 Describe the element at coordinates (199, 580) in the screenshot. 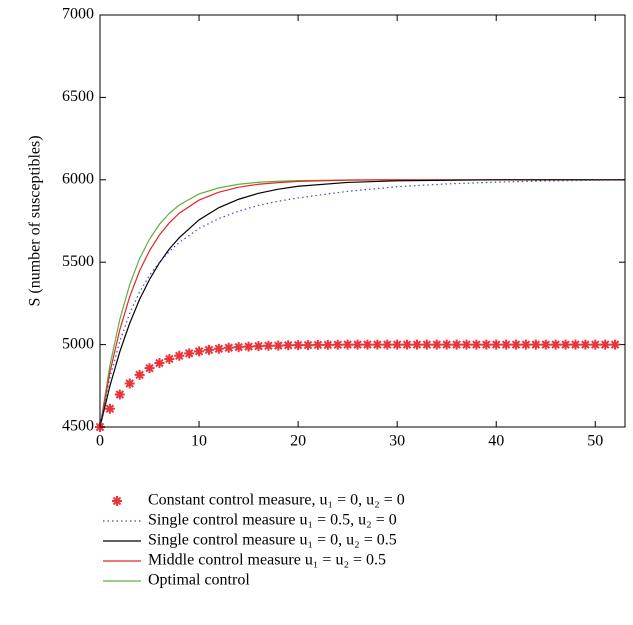

I see `legend-label: Optimal control` at that location.